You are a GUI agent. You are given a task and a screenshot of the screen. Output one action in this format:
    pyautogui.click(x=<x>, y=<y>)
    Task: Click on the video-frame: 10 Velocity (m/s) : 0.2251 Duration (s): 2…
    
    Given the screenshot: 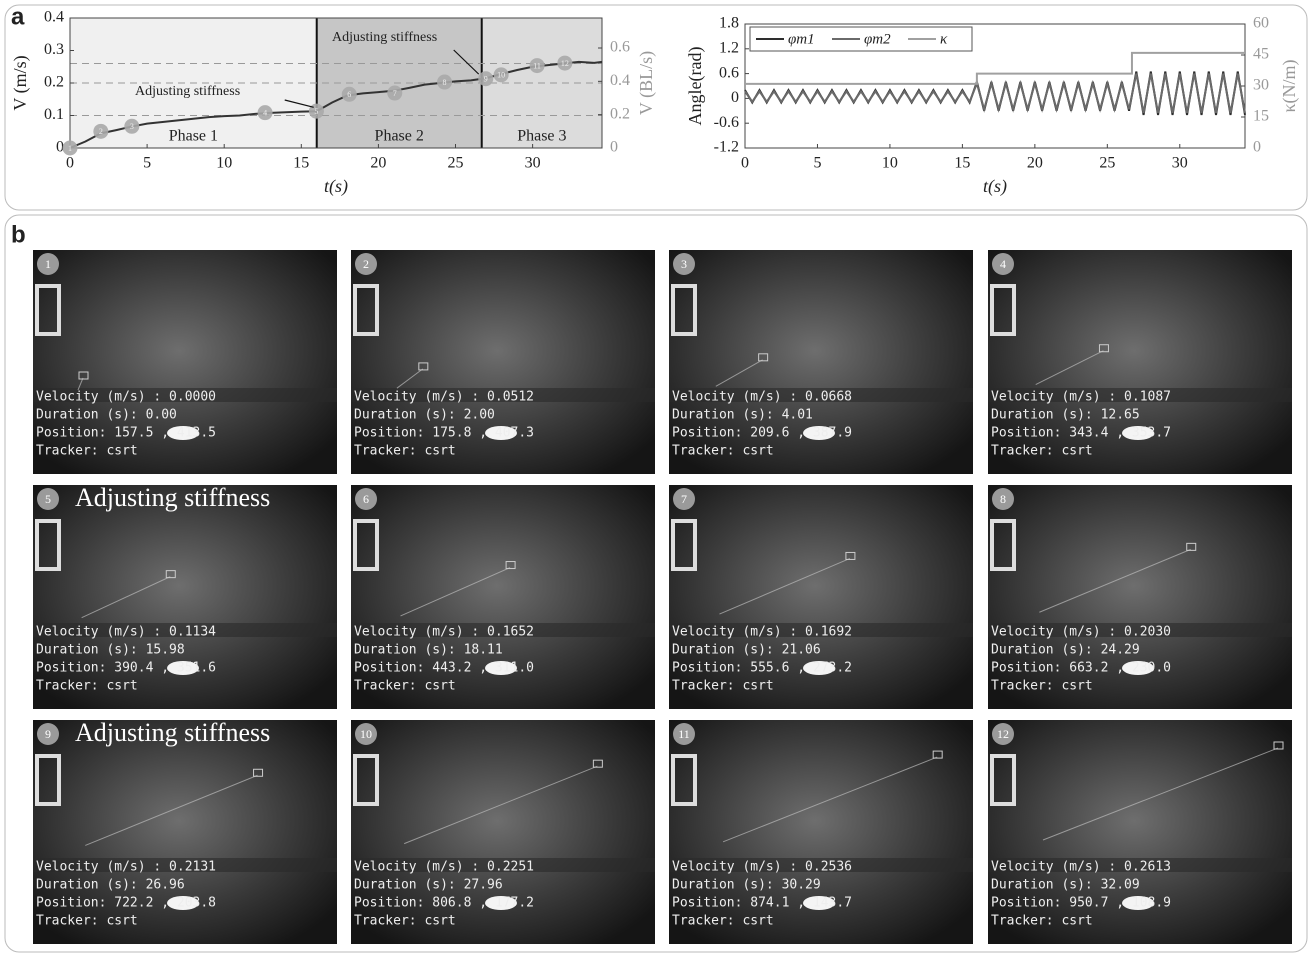 What is the action you would take?
    pyautogui.click(x=503, y=832)
    